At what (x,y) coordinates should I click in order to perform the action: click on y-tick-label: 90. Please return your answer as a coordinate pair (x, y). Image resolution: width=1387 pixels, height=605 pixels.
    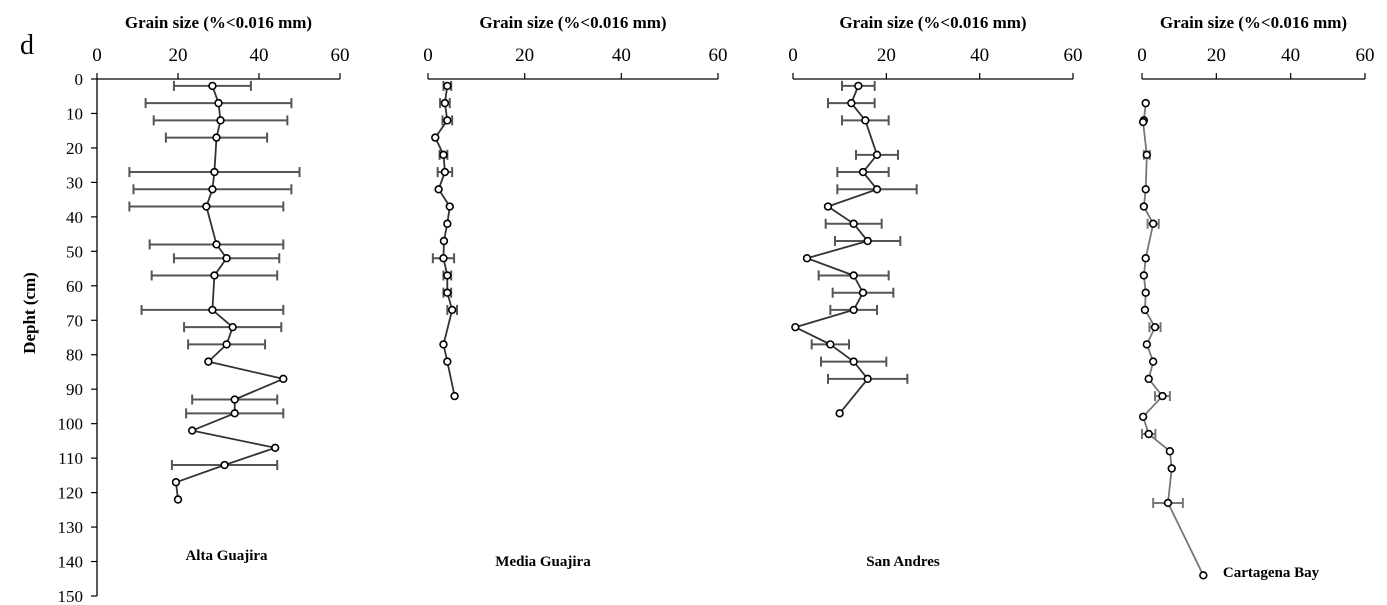
    Looking at the image, I should click on (74, 389).